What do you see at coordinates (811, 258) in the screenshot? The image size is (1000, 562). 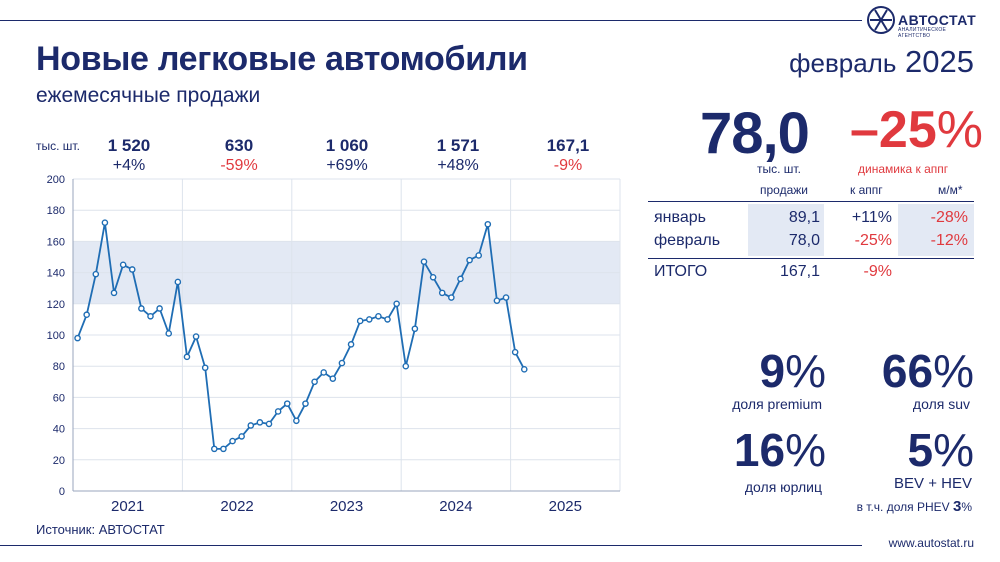 I see `table-total-rule` at bounding box center [811, 258].